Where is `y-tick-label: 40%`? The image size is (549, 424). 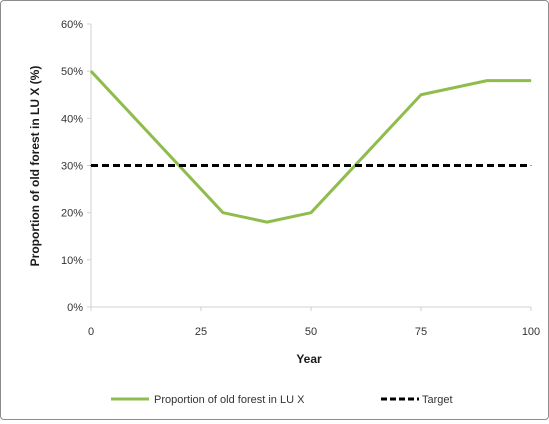
y-tick-label: 40% is located at coordinates (72, 119).